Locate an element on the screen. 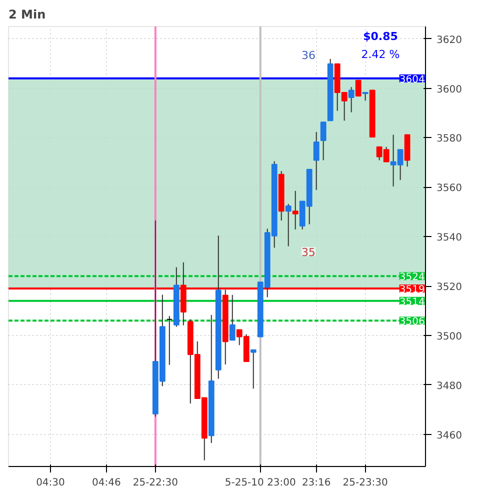  x-tick-label: 25-22:30 is located at coordinates (155, 483).